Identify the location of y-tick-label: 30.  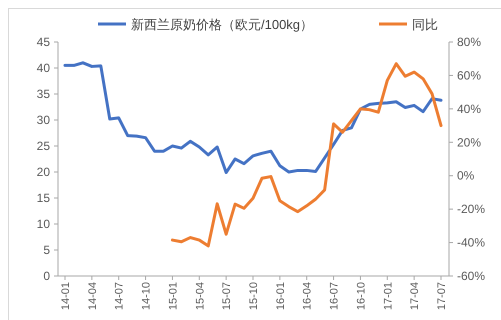
(43, 120).